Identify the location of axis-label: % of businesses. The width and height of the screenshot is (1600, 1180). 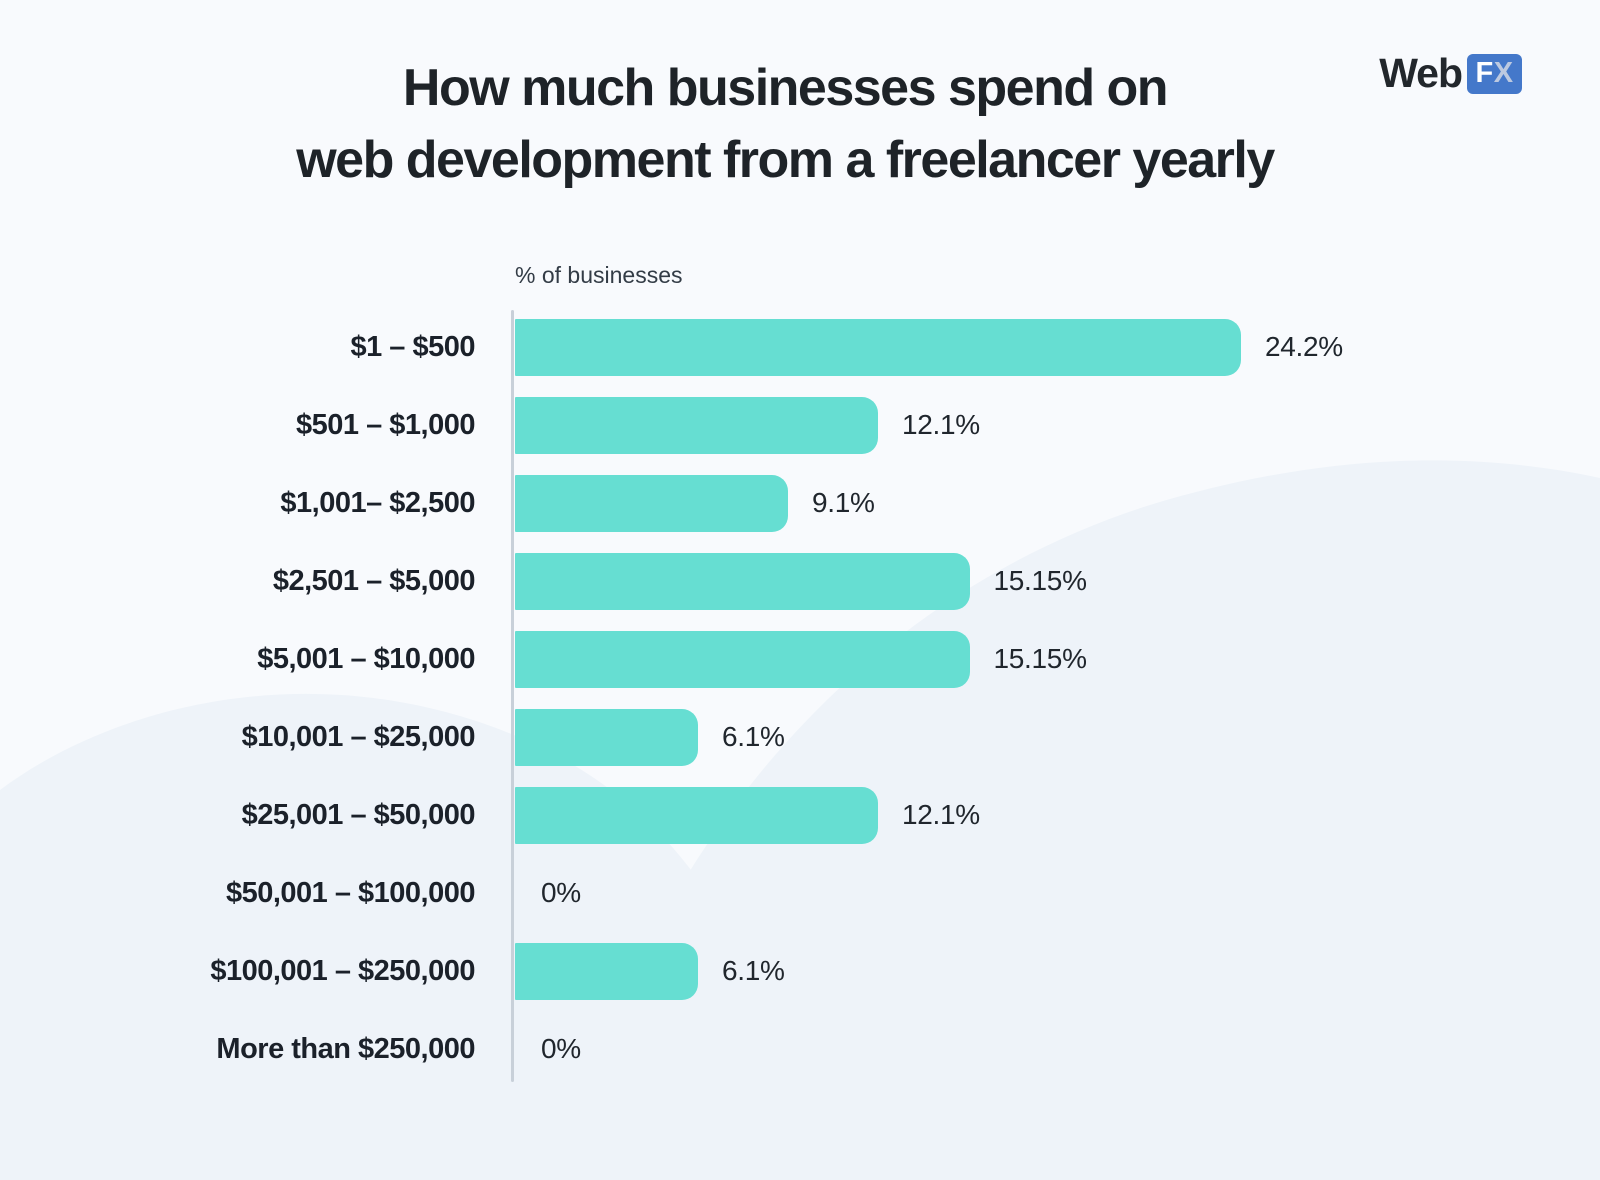
(599, 275).